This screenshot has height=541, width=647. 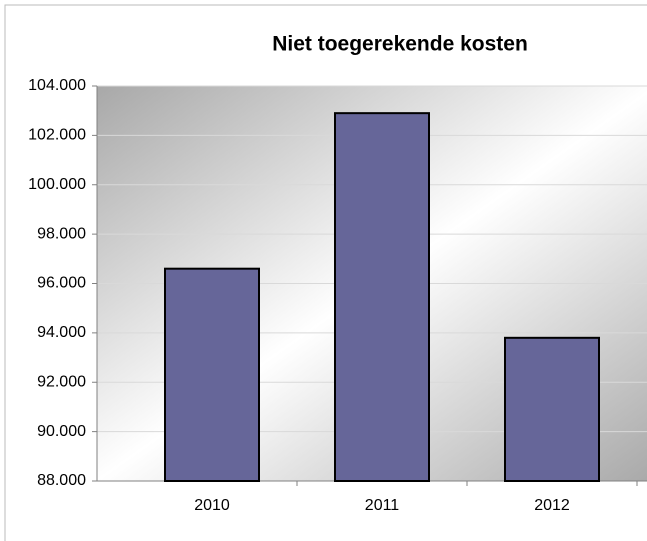 What do you see at coordinates (400, 44) in the screenshot?
I see `chart-title: Niet toegerekende kosten` at bounding box center [400, 44].